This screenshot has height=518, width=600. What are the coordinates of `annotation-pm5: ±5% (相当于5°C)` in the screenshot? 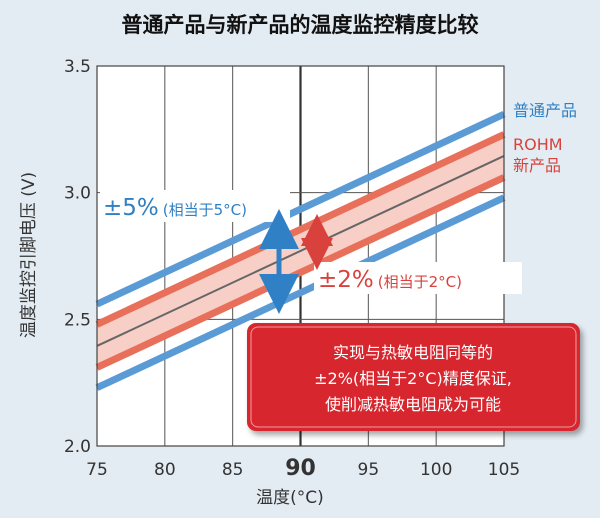 It's located at (195, 206).